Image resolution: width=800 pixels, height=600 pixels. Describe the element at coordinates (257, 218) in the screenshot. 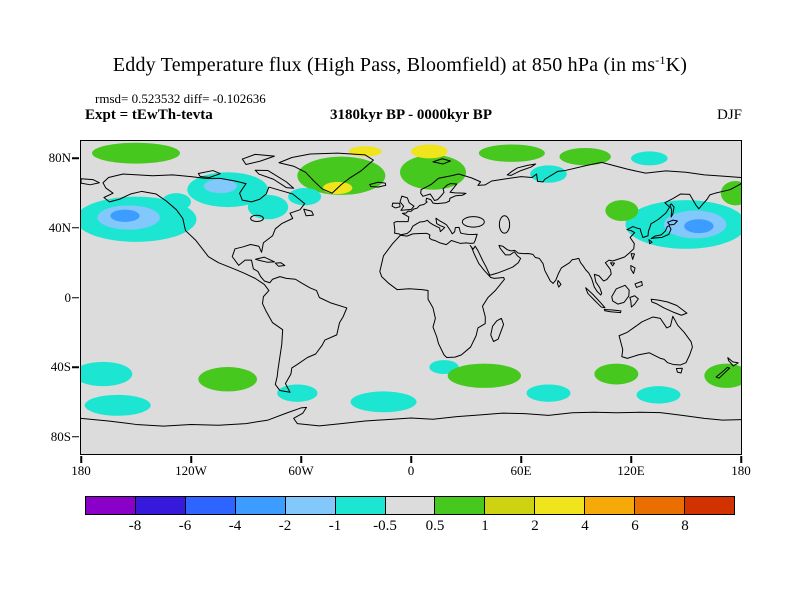

I see `great-lakes-outline` at that location.